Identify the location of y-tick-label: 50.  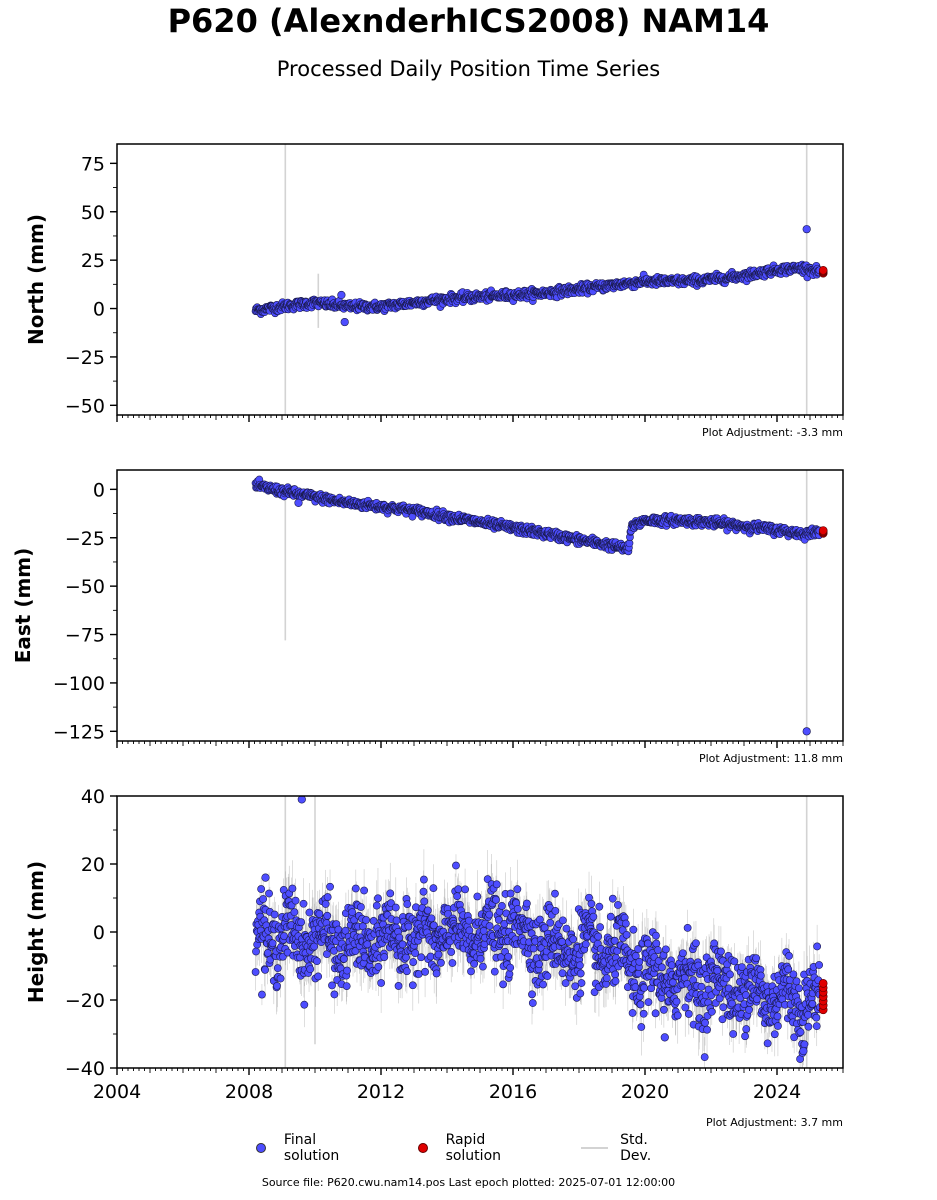
(93, 213).